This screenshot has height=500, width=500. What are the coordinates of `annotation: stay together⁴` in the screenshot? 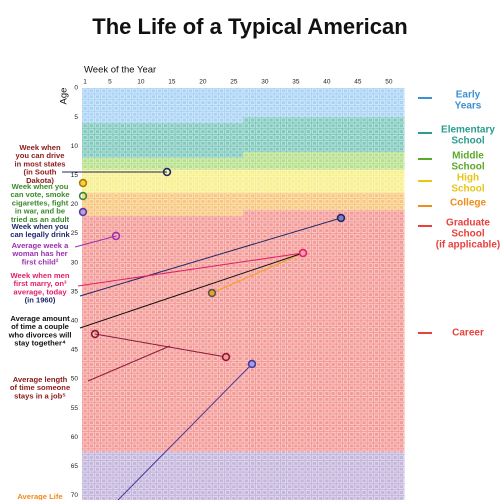 It's located at (40, 343).